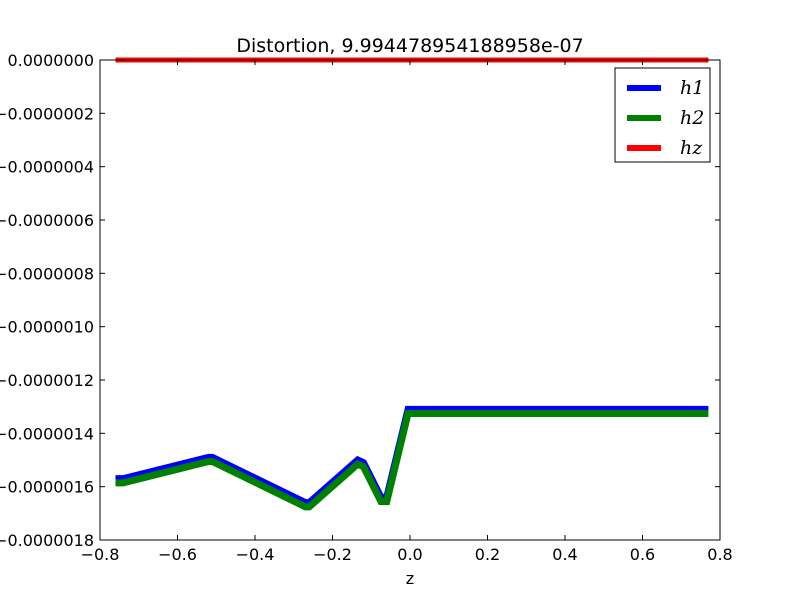 The height and width of the screenshot is (600, 800). What do you see at coordinates (692, 118) in the screenshot?
I see `legend-label-h2: h2` at bounding box center [692, 118].